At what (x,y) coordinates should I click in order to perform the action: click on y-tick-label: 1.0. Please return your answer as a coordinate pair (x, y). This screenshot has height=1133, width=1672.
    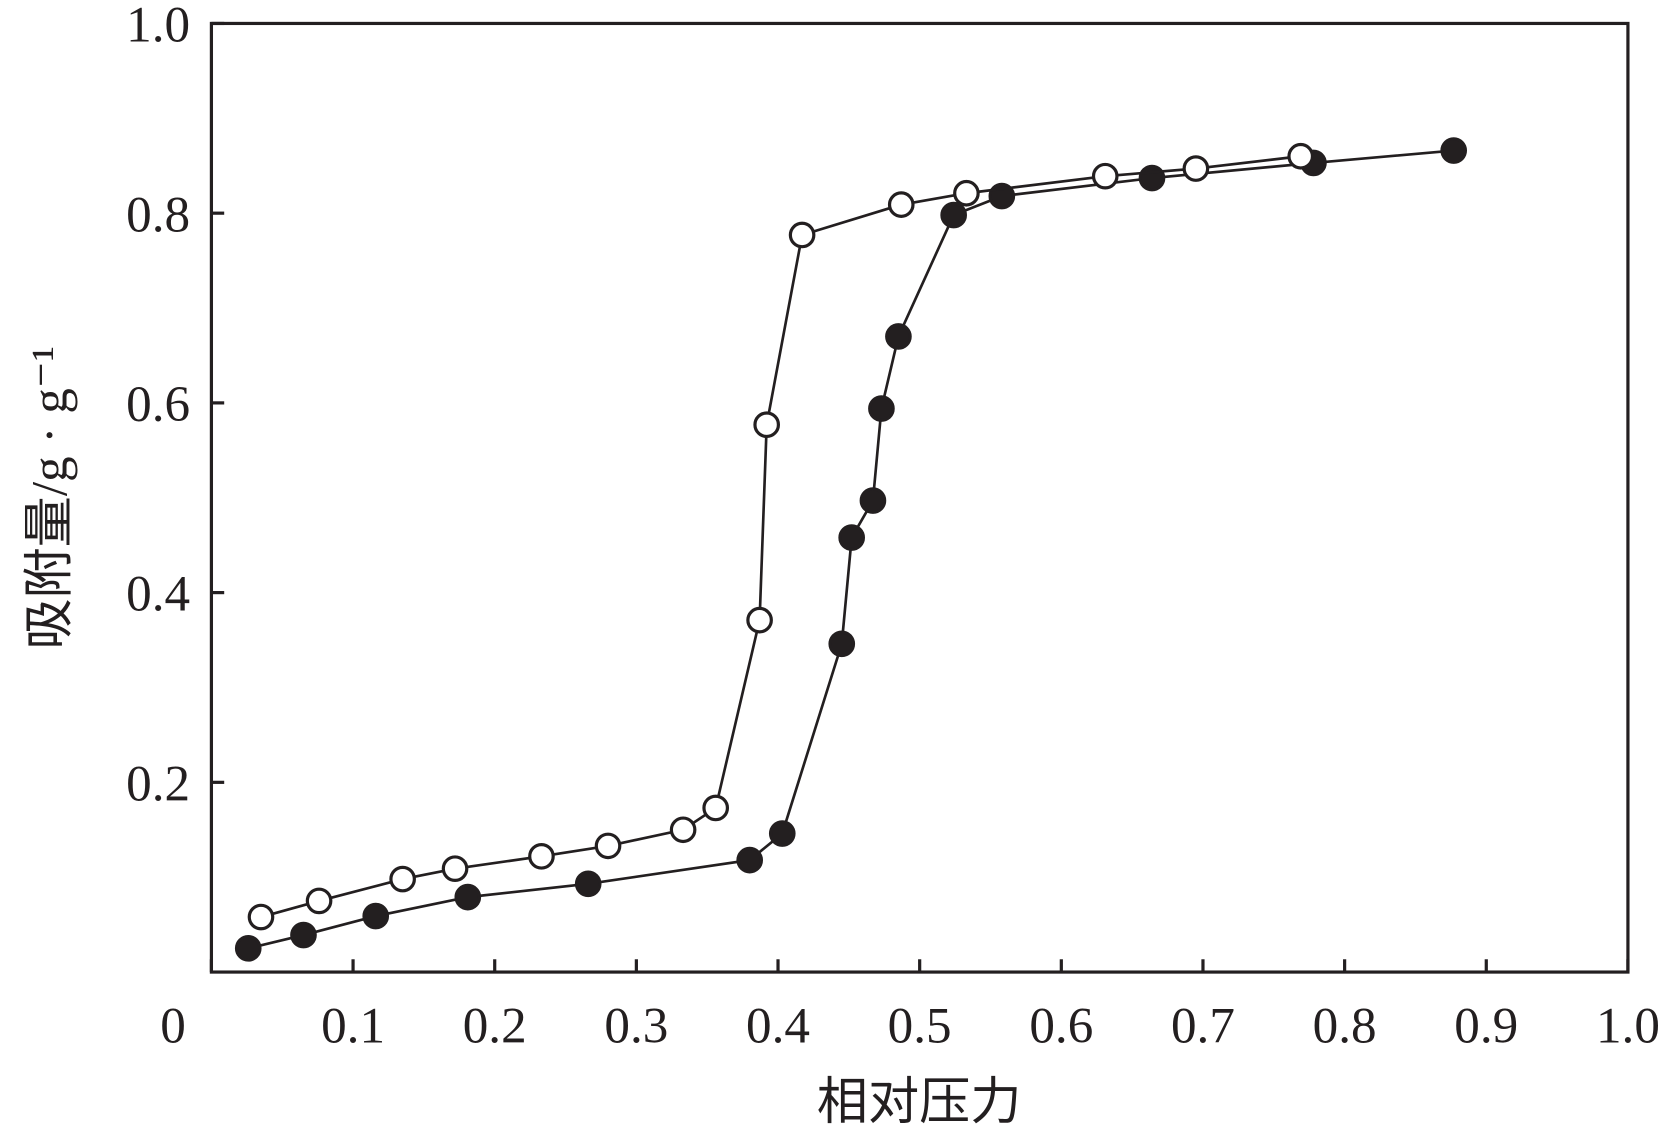
    Looking at the image, I should click on (158, 27).